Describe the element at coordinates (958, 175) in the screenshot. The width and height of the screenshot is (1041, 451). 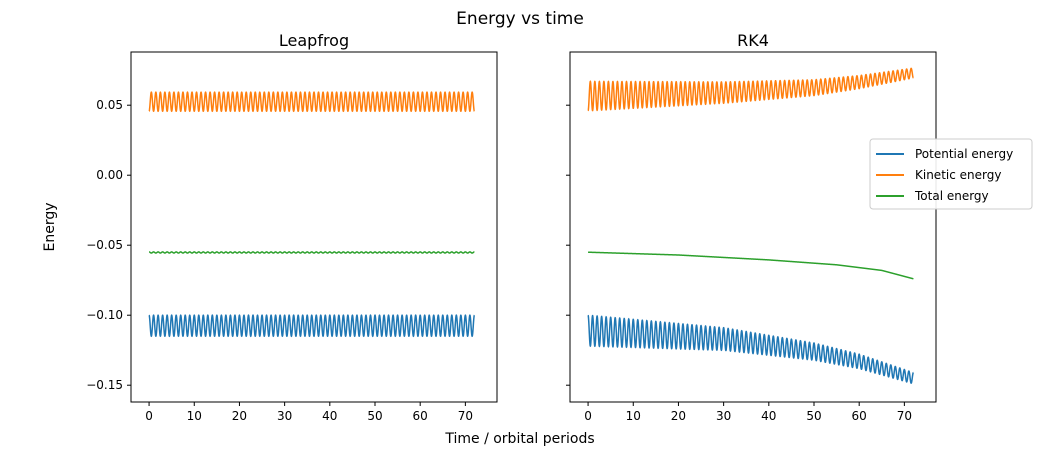
I see `legend-label-kinetic: Kinetic energy` at that location.